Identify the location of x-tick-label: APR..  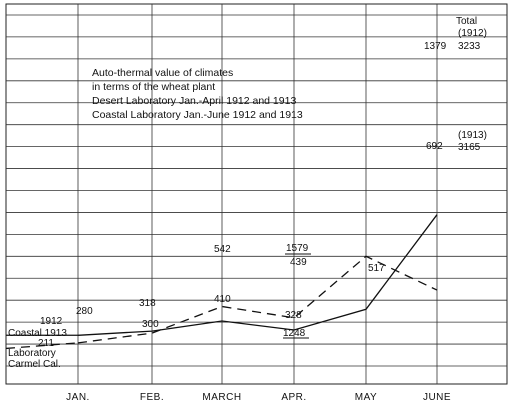
(293, 397).